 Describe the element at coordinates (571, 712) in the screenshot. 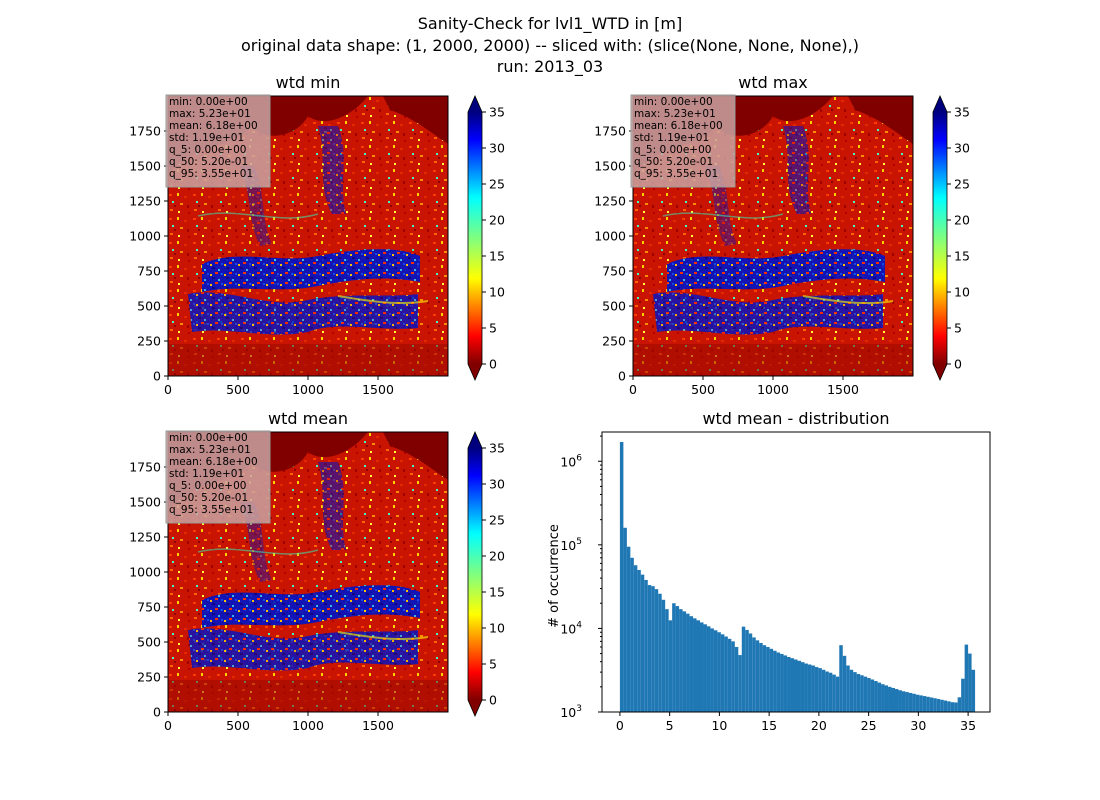

I see `y-tick-label: 10³` at that location.